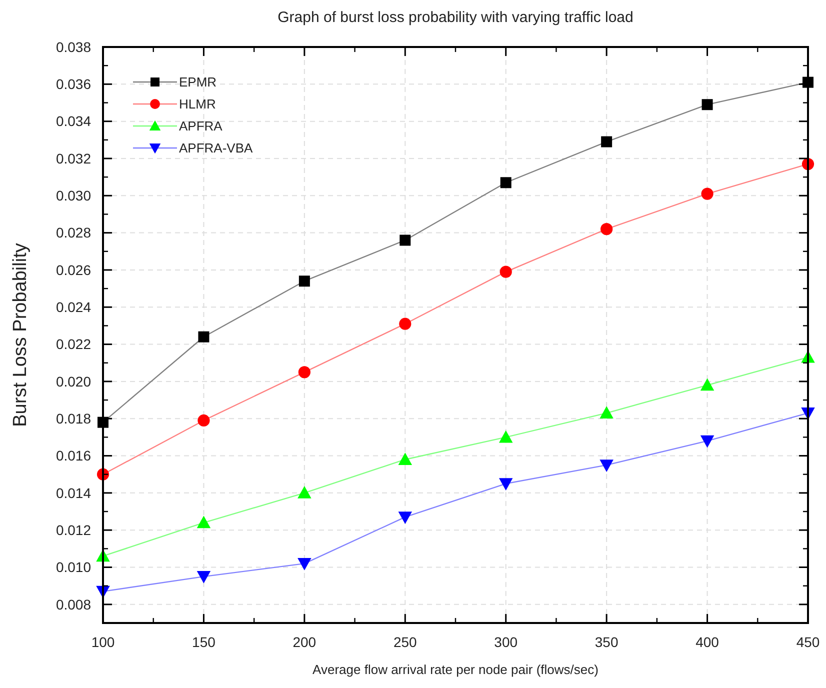  I want to click on x-tick-label: 450, so click(808, 642).